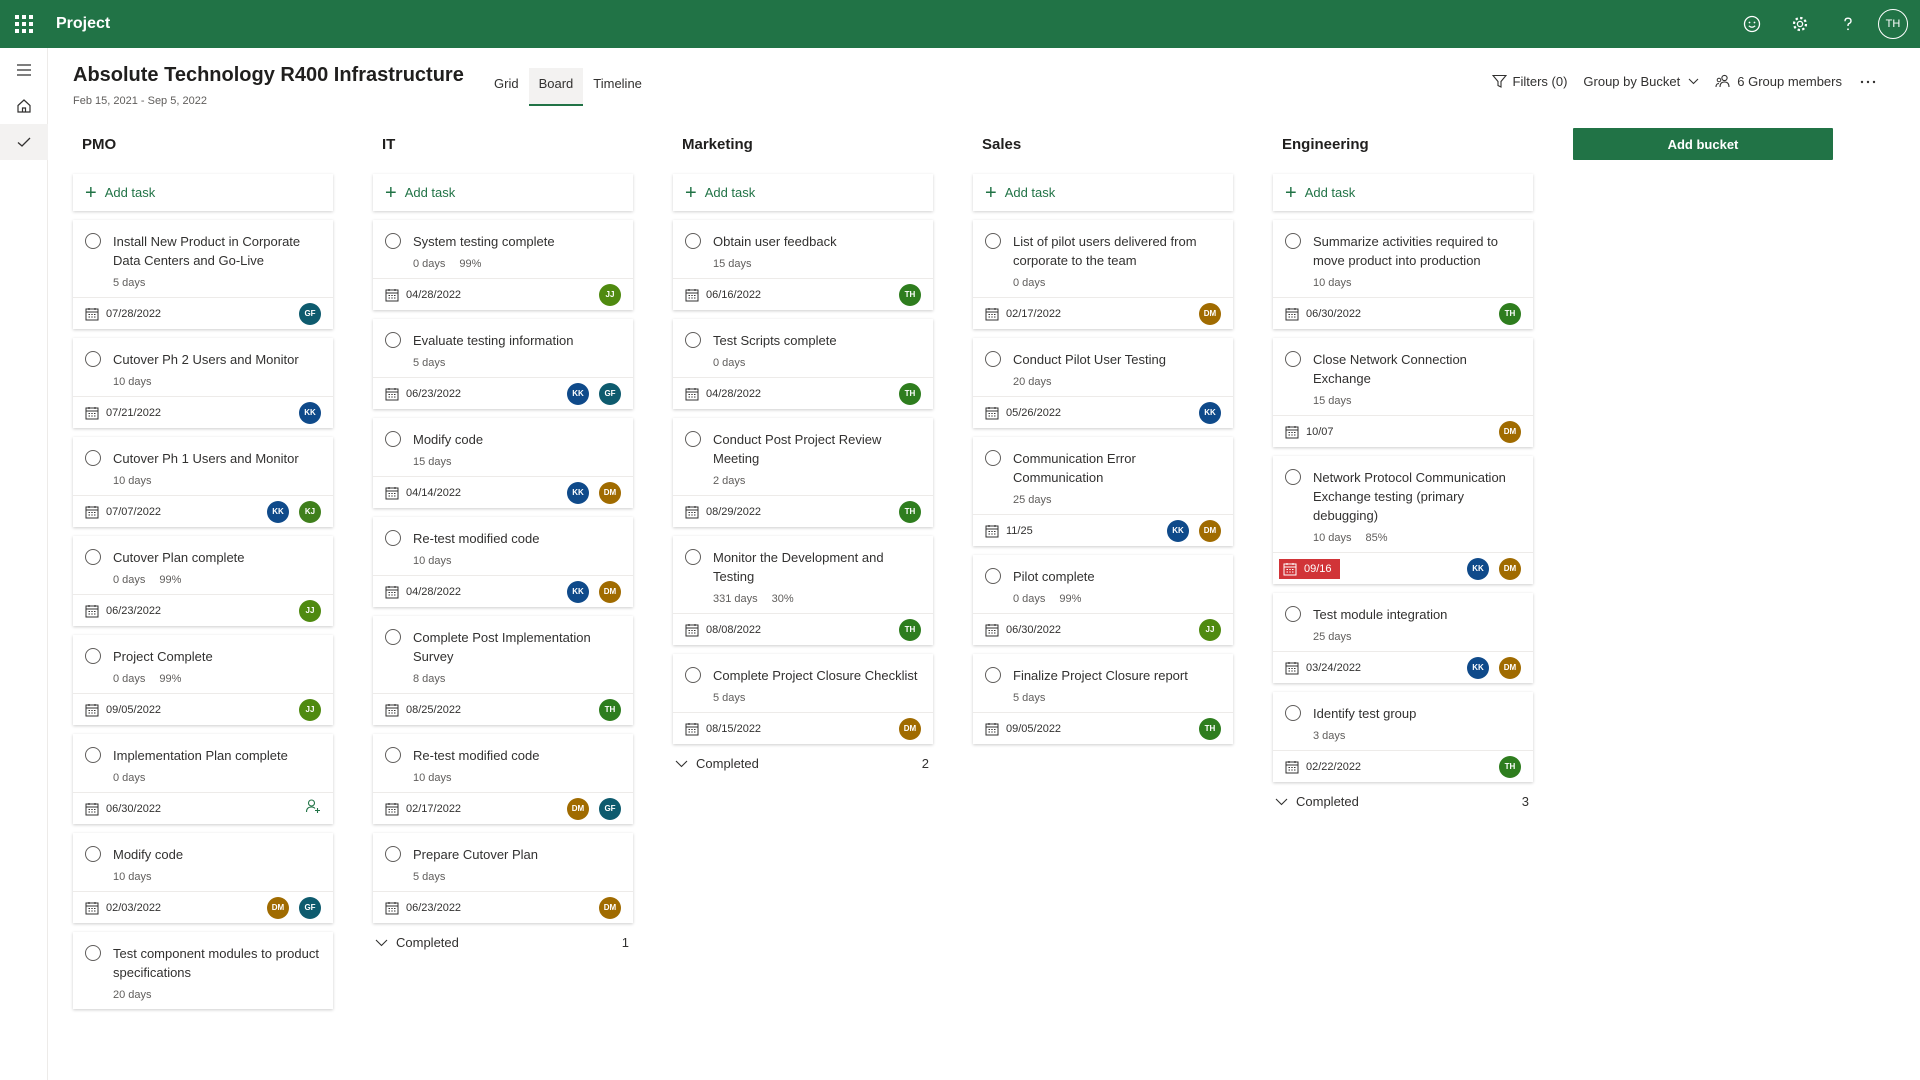 This screenshot has width=1920, height=1080. Describe the element at coordinates (163, 656) in the screenshot. I see `task-title: Project Complete` at that location.